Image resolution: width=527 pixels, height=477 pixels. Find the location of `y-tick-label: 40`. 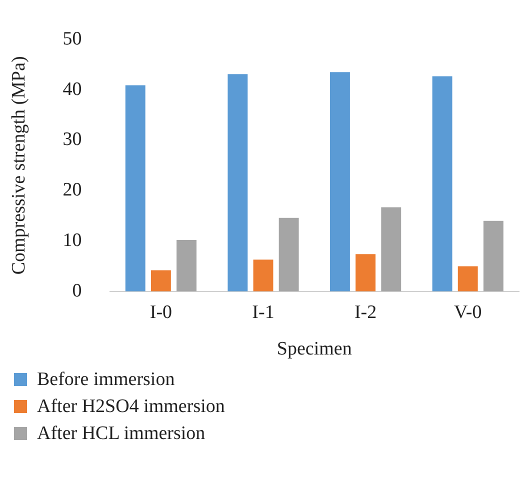

y-tick-label: 40 is located at coordinates (72, 89).